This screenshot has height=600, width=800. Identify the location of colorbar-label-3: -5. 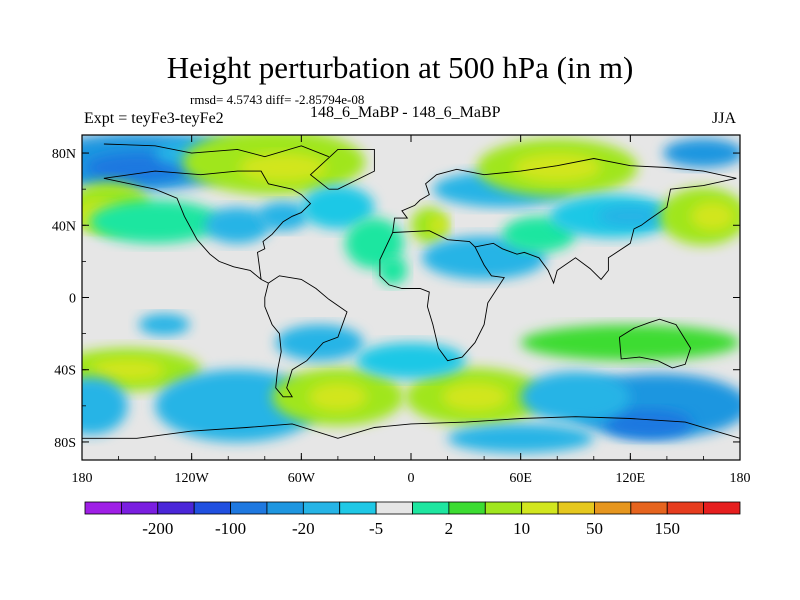
(376, 528).